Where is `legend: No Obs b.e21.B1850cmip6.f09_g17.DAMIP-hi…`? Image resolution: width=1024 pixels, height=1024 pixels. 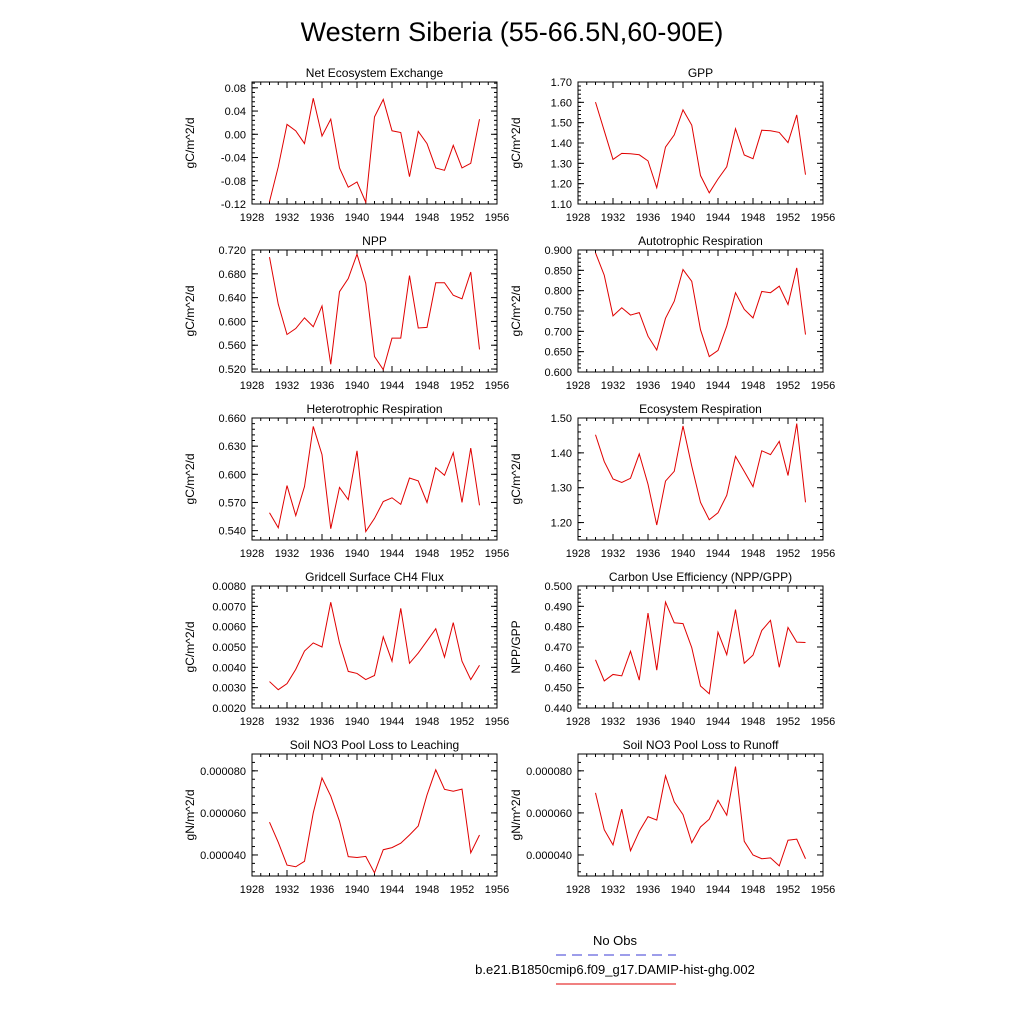
legend: No Obs b.e21.B1850cmip6.f09_g17.DAMIP-hi… is located at coordinates (615, 959).